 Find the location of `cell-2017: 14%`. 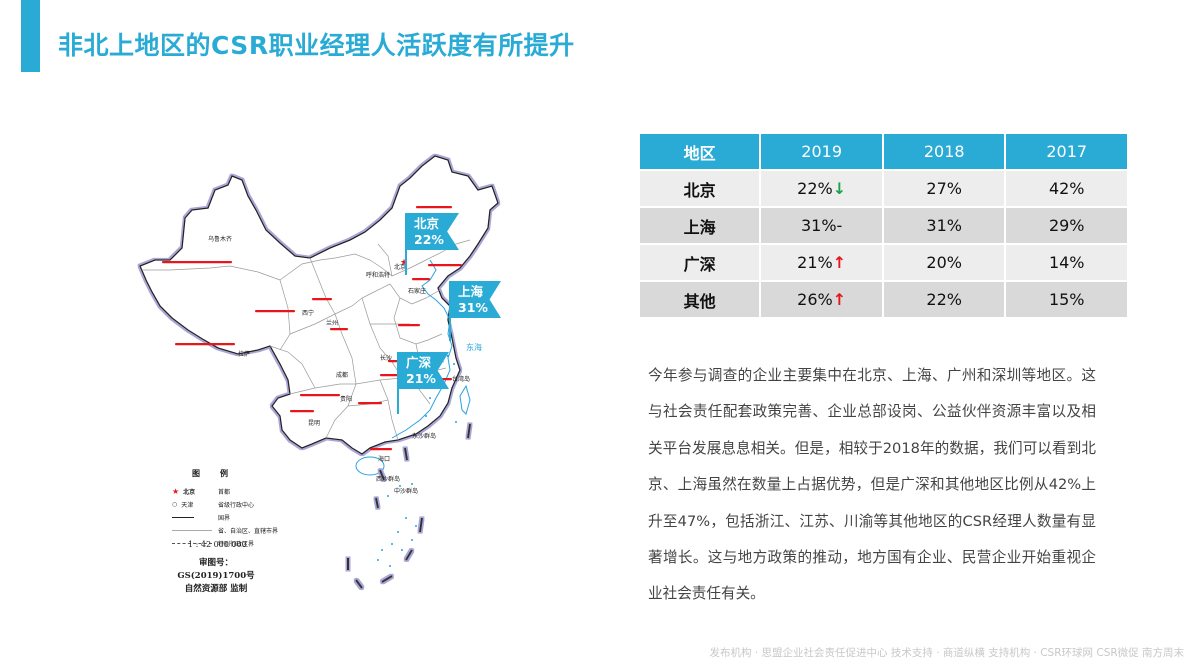

cell-2017: 14% is located at coordinates (1066, 262).